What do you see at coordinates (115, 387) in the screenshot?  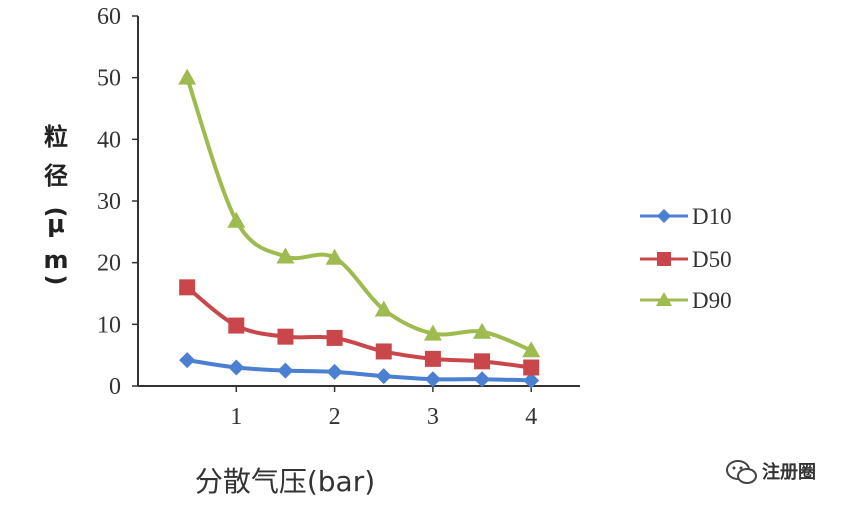 I see `y-tick-label: 0` at bounding box center [115, 387].